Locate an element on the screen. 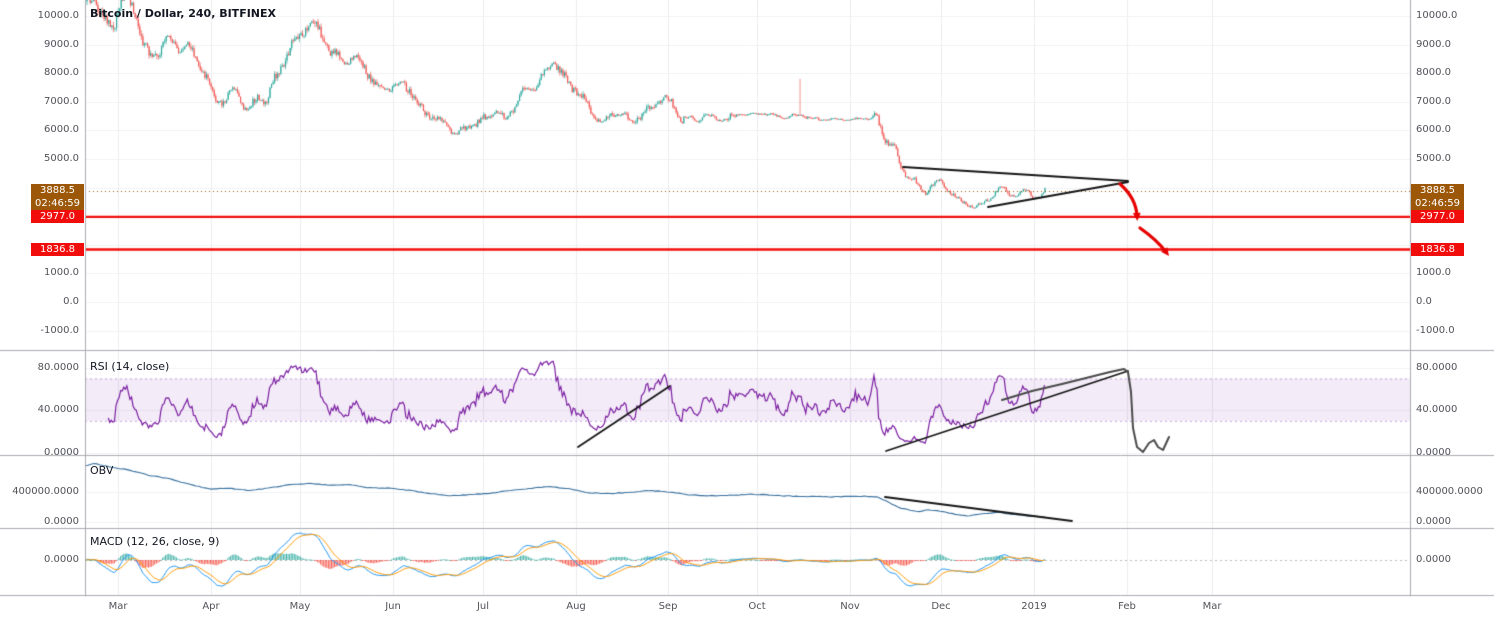  time-axis-label: Oct is located at coordinates (757, 606).